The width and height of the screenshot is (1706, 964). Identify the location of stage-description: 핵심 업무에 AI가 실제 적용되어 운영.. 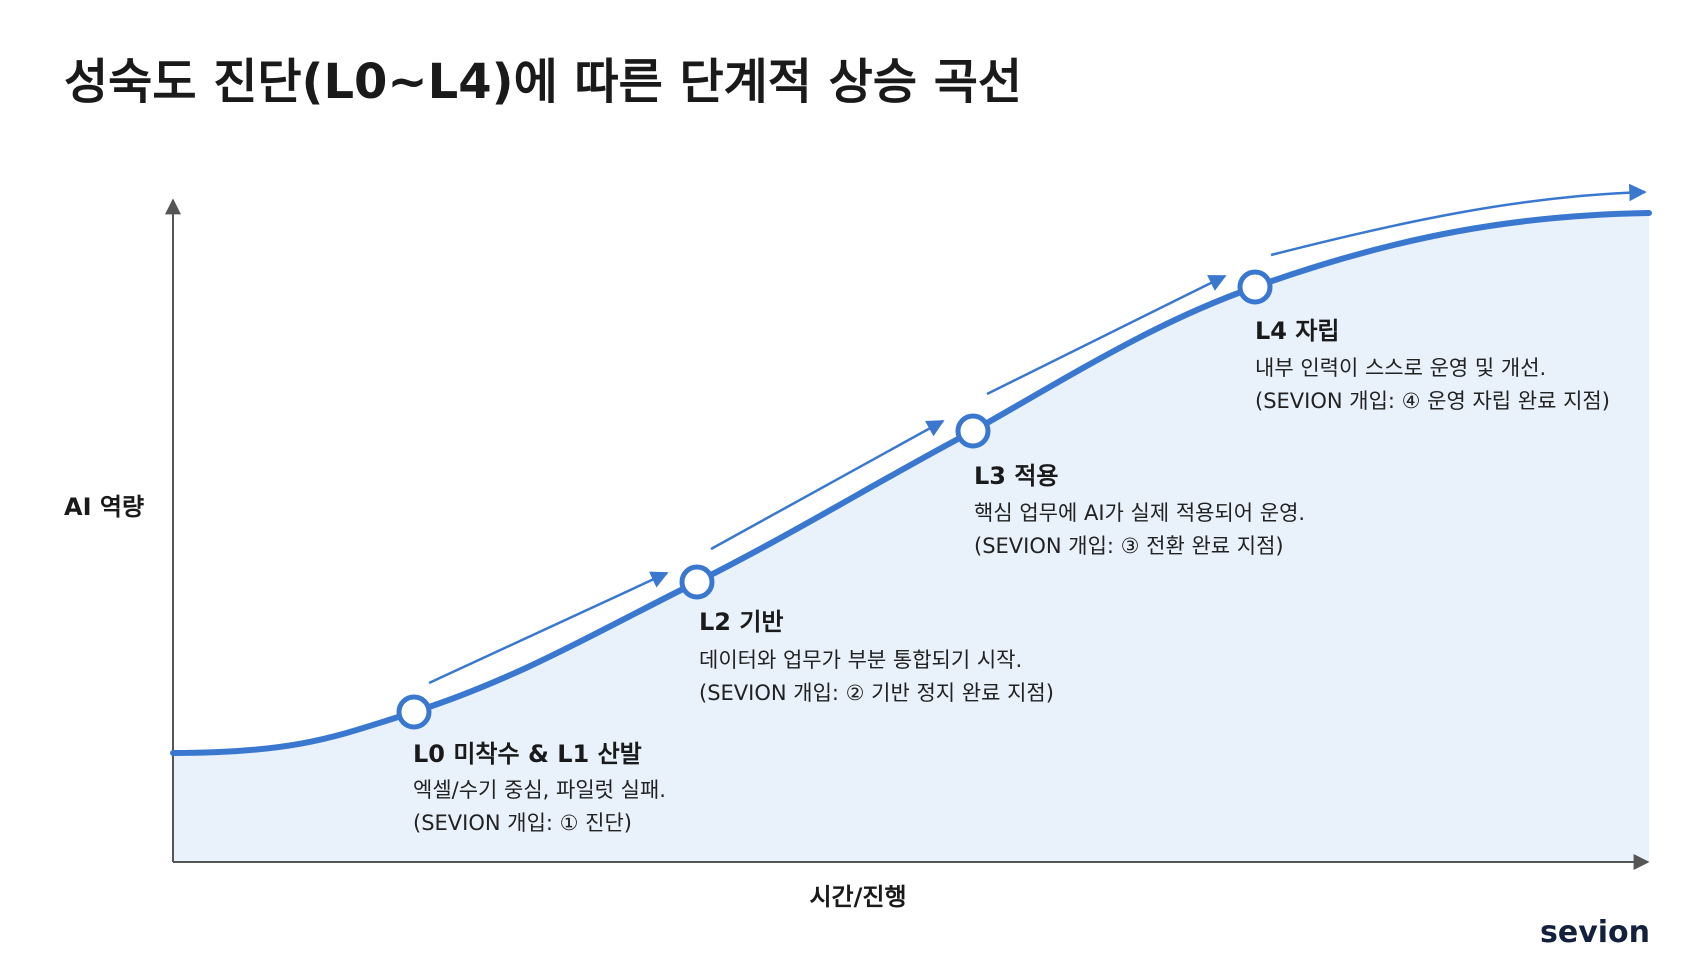
(1139, 513).